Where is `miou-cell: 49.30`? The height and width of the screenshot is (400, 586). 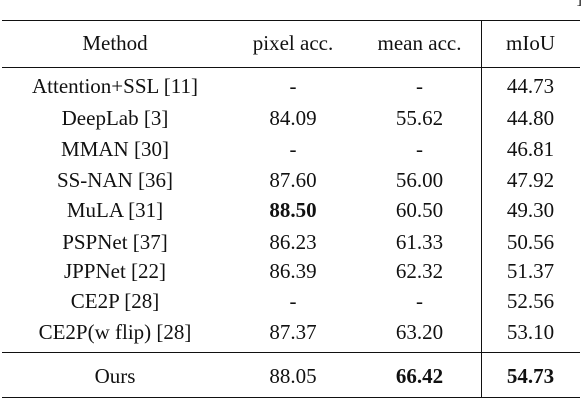
miou-cell: 49.30 is located at coordinates (530, 210).